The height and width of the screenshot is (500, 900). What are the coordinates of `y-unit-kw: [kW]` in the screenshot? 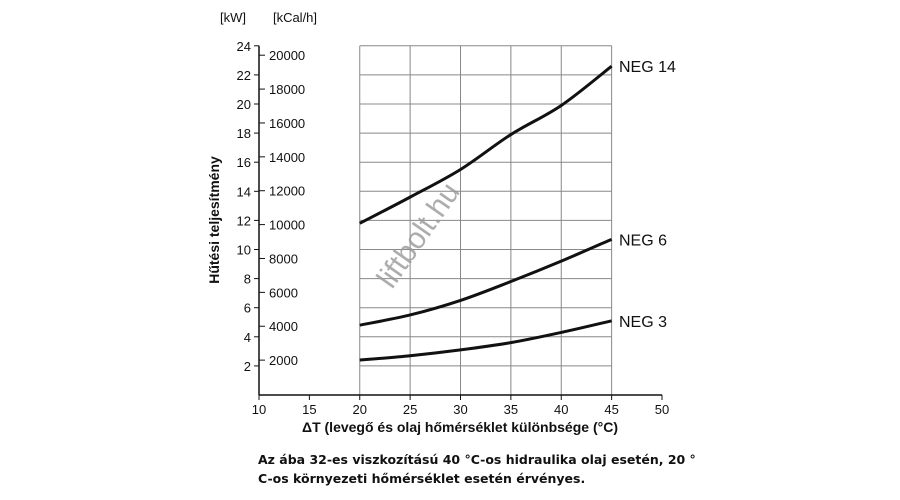 It's located at (233, 17).